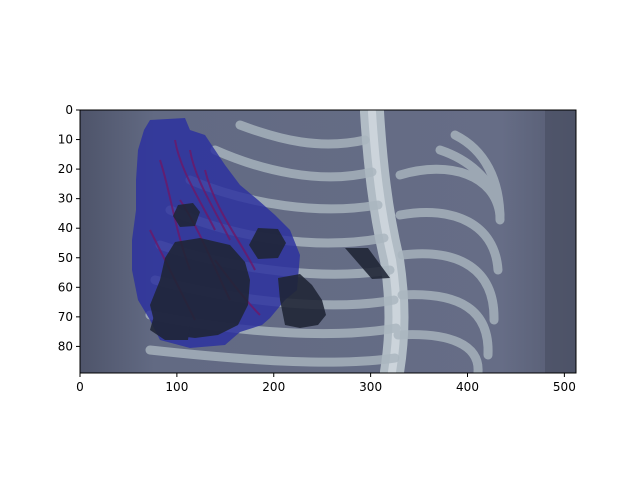  What do you see at coordinates (65, 287) in the screenshot?
I see `y-tick-label: 60` at bounding box center [65, 287].